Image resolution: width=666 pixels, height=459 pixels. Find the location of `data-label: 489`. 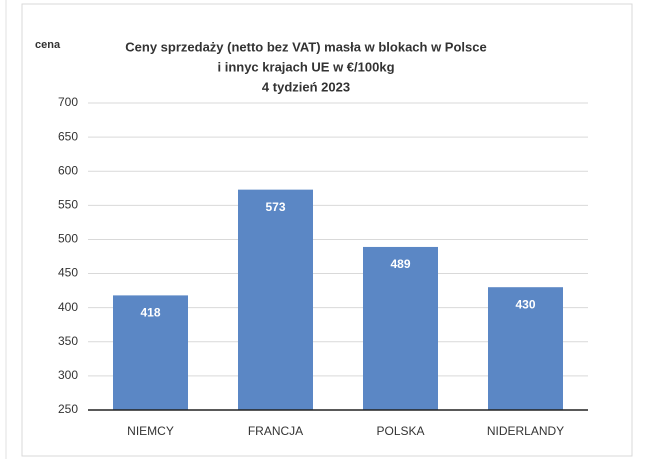

data-label: 489 is located at coordinates (400, 264).